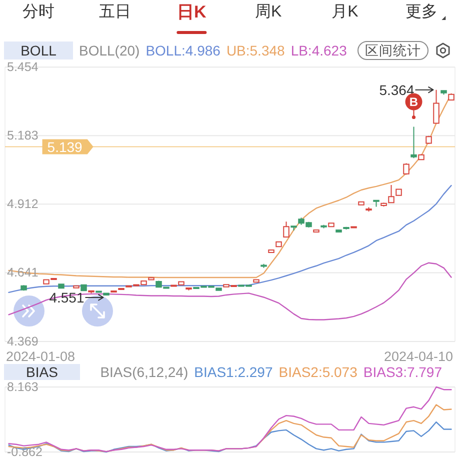  Describe the element at coordinates (115, 12) in the screenshot. I see `tab-label: 五日` at that location.